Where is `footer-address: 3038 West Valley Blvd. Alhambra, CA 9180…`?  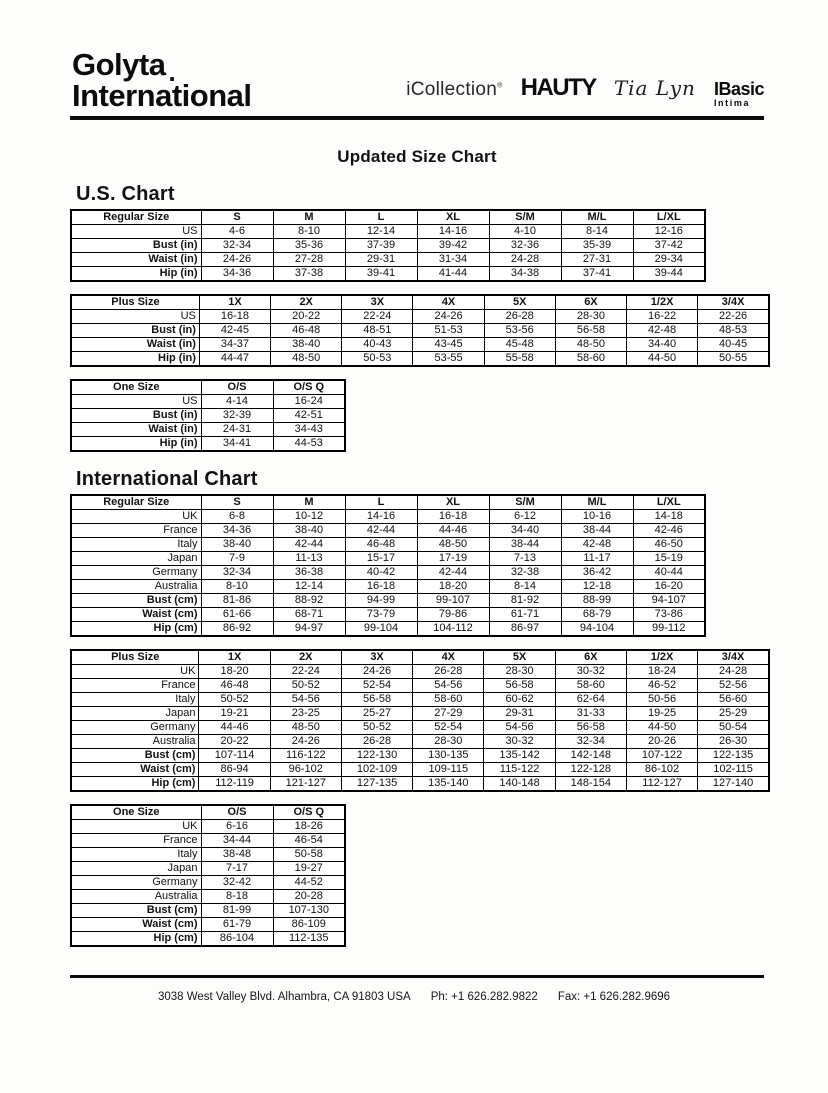 footer-address: 3038 West Valley Blvd. Alhambra, CA 9180… is located at coordinates (284, 997).